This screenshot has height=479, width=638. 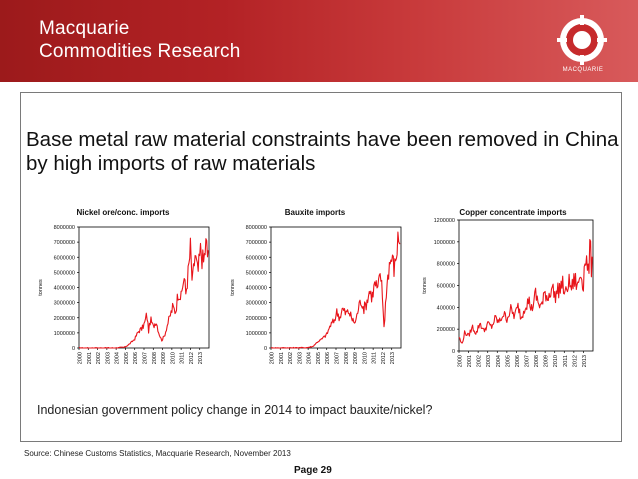 I want to click on y-tick-label: 400000, so click(x=446, y=308).